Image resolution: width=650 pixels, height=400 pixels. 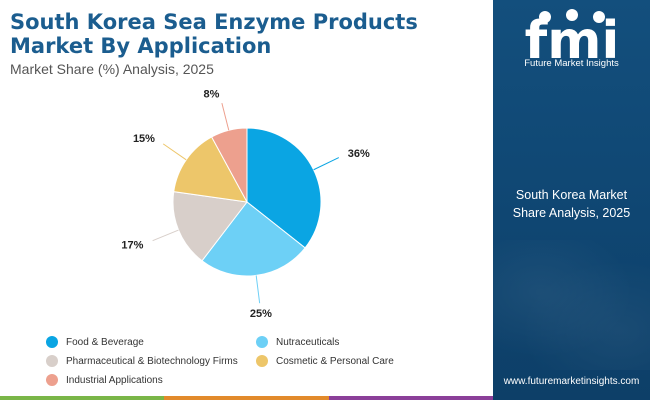 I want to click on data-label: 17%, so click(x=132, y=245).